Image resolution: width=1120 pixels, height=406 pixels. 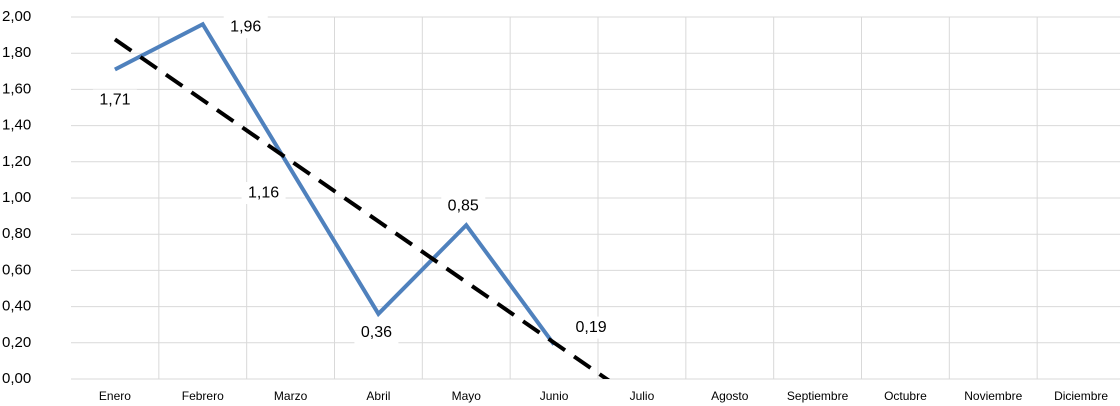 I want to click on x-tick-label: Enero, so click(x=115, y=396).